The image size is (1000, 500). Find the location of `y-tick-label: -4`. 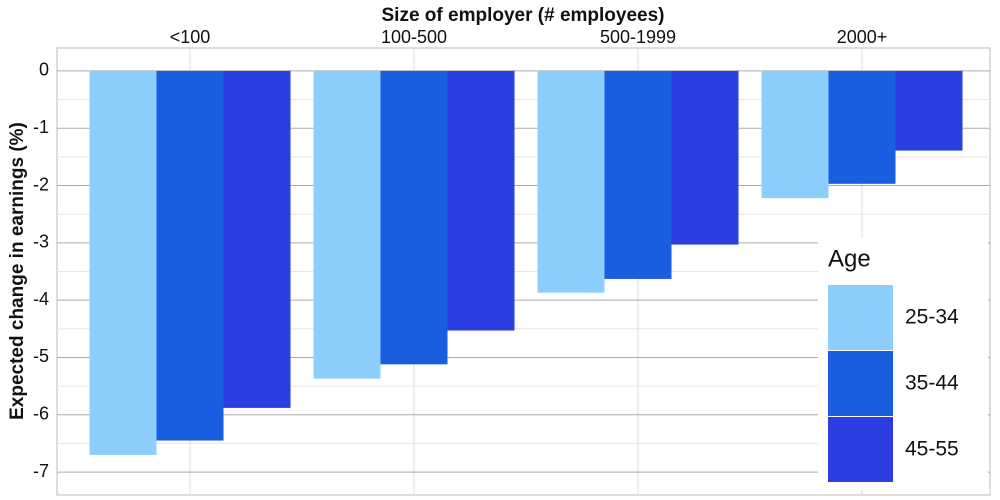

y-tick-label: -4 is located at coordinates (41, 299).